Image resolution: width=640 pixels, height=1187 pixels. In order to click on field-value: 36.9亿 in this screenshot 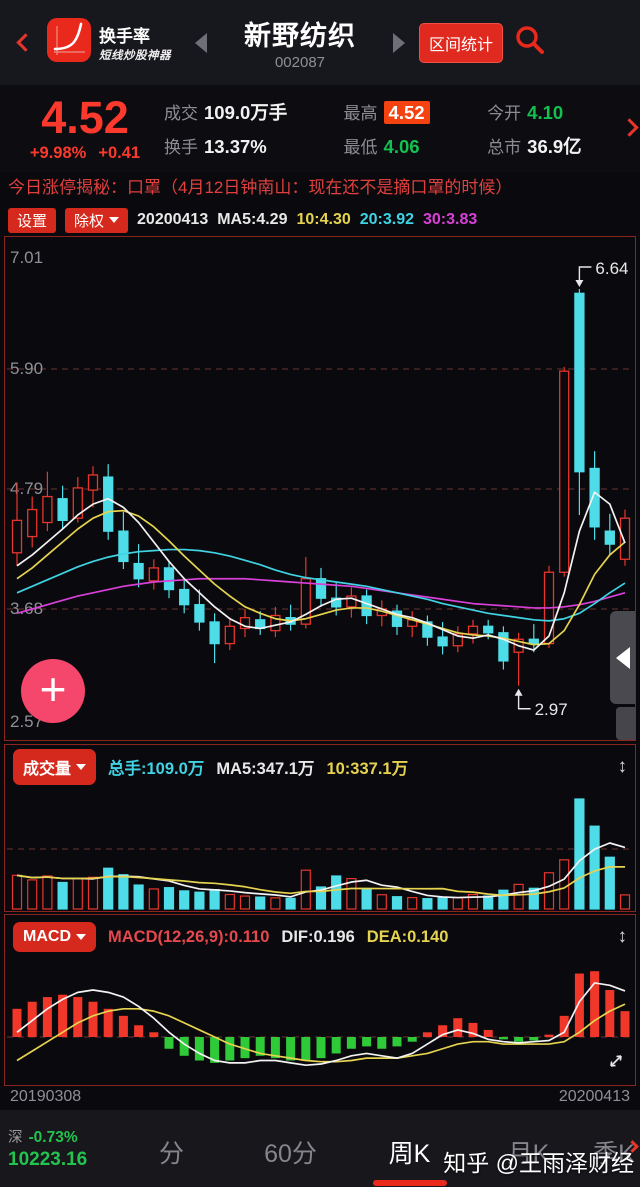, I will do `click(554, 146)`.